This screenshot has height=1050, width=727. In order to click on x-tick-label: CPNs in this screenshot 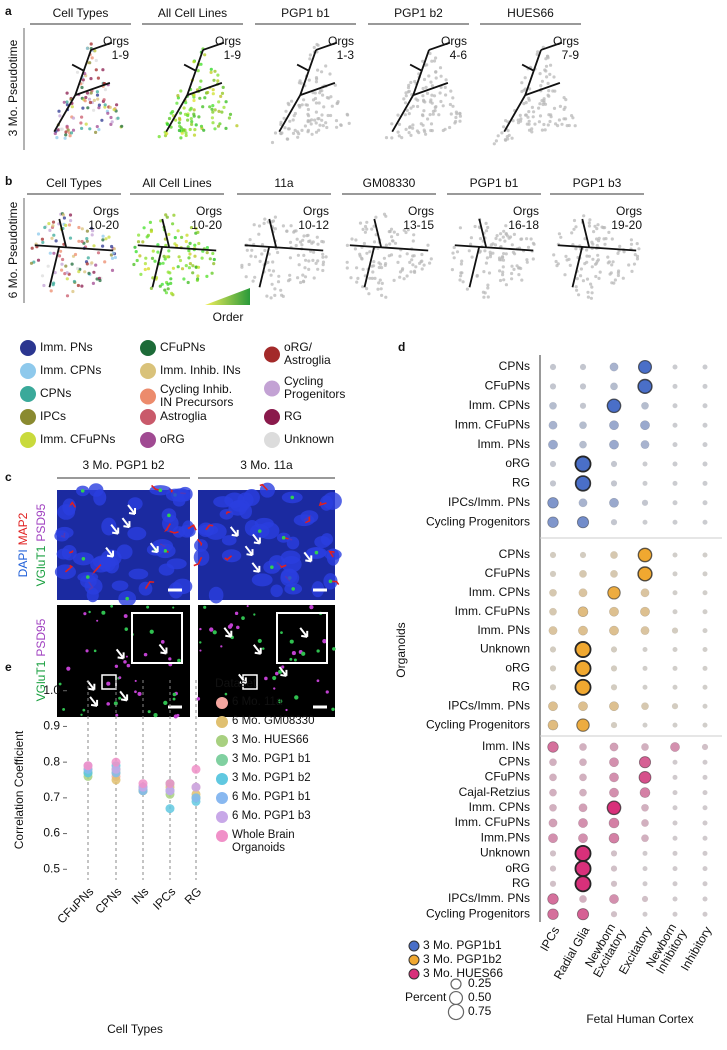, I will do `click(108, 900)`.